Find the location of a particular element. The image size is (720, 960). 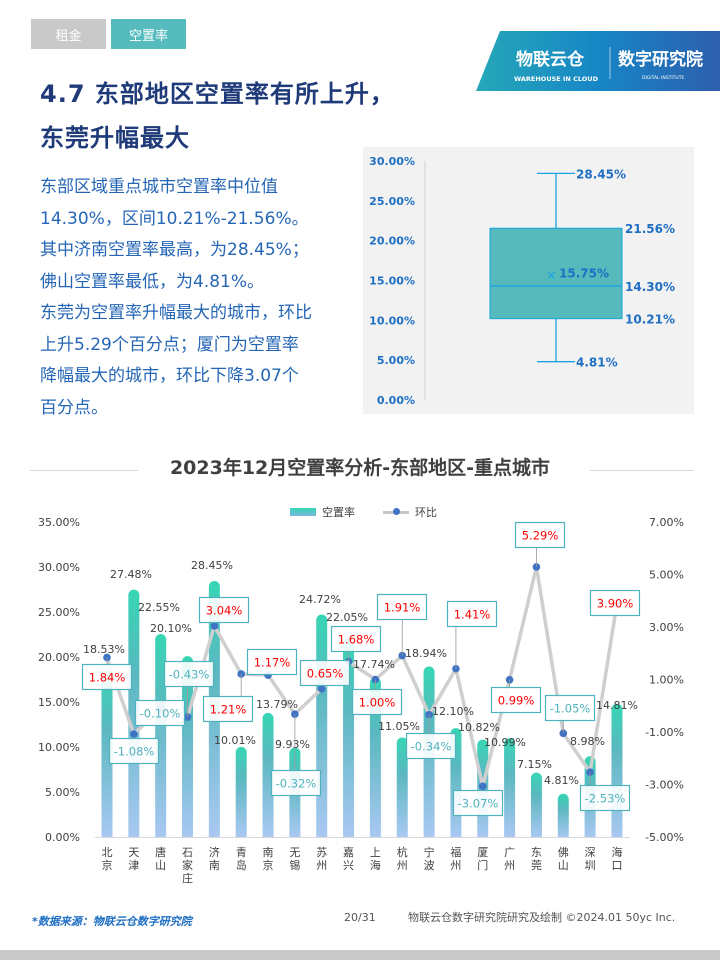

left-tick-label: 5.00% is located at coordinates (62, 792).